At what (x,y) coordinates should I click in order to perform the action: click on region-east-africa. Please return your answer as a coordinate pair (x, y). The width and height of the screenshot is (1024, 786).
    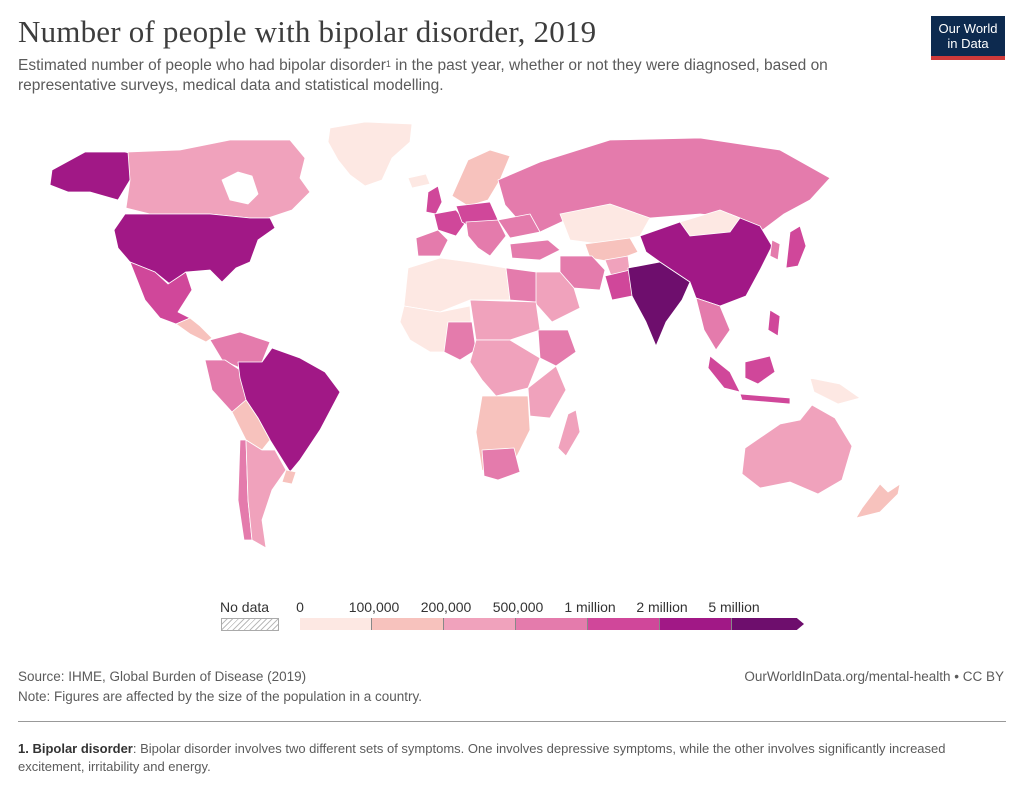
    Looking at the image, I should click on (547, 392).